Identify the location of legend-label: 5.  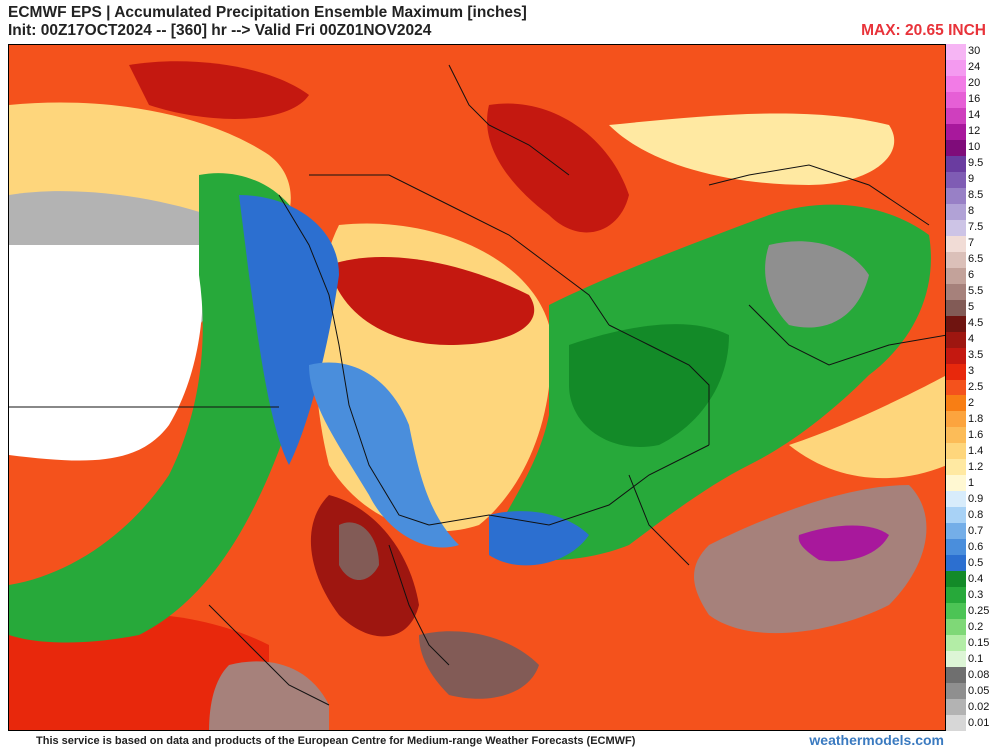
(971, 307).